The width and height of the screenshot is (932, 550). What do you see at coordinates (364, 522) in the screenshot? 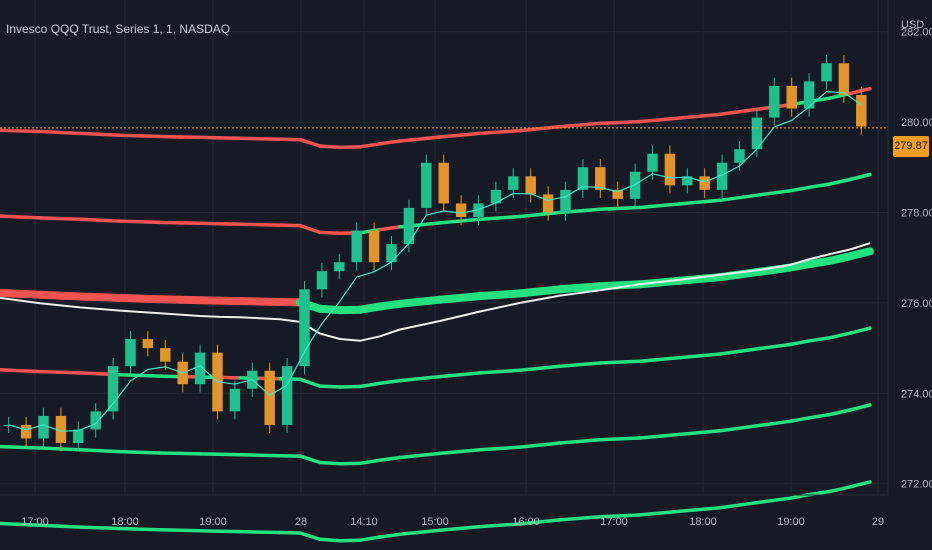
I see `x-tick-label: 14:10` at bounding box center [364, 522].